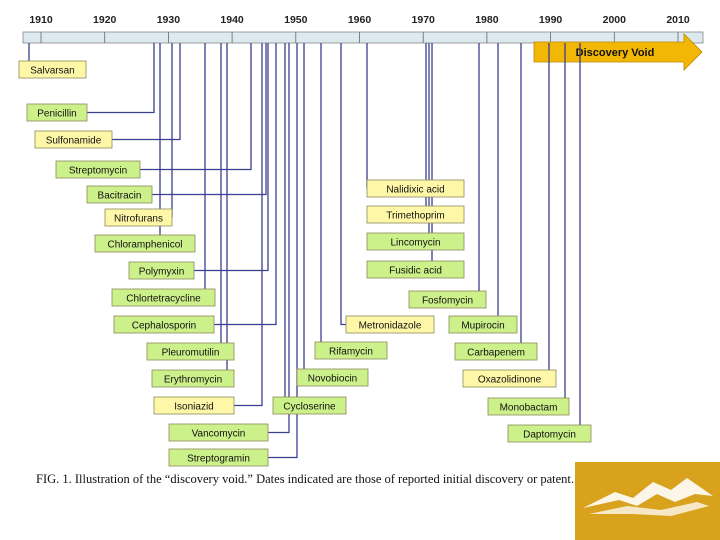 The width and height of the screenshot is (720, 540). I want to click on drug-label: Nitrofurans, so click(138, 219).